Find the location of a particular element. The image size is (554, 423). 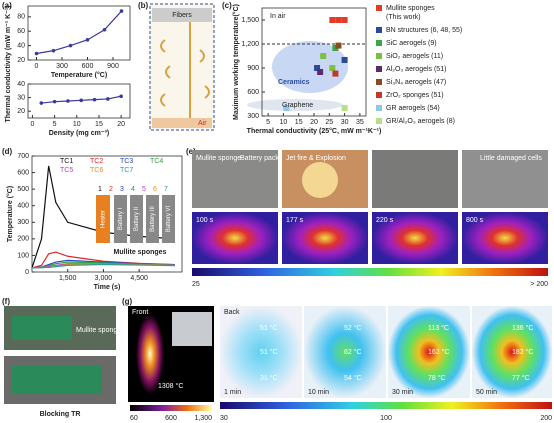

temp-label: 162 °C is located at coordinates (438, 352).